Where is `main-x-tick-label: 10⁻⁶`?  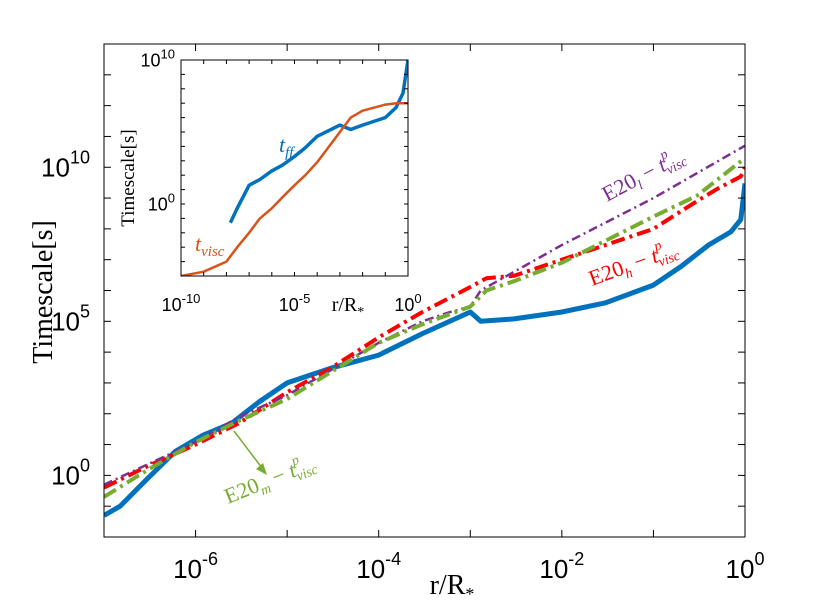 main-x-tick-label: 10⁻⁶ is located at coordinates (195, 566).